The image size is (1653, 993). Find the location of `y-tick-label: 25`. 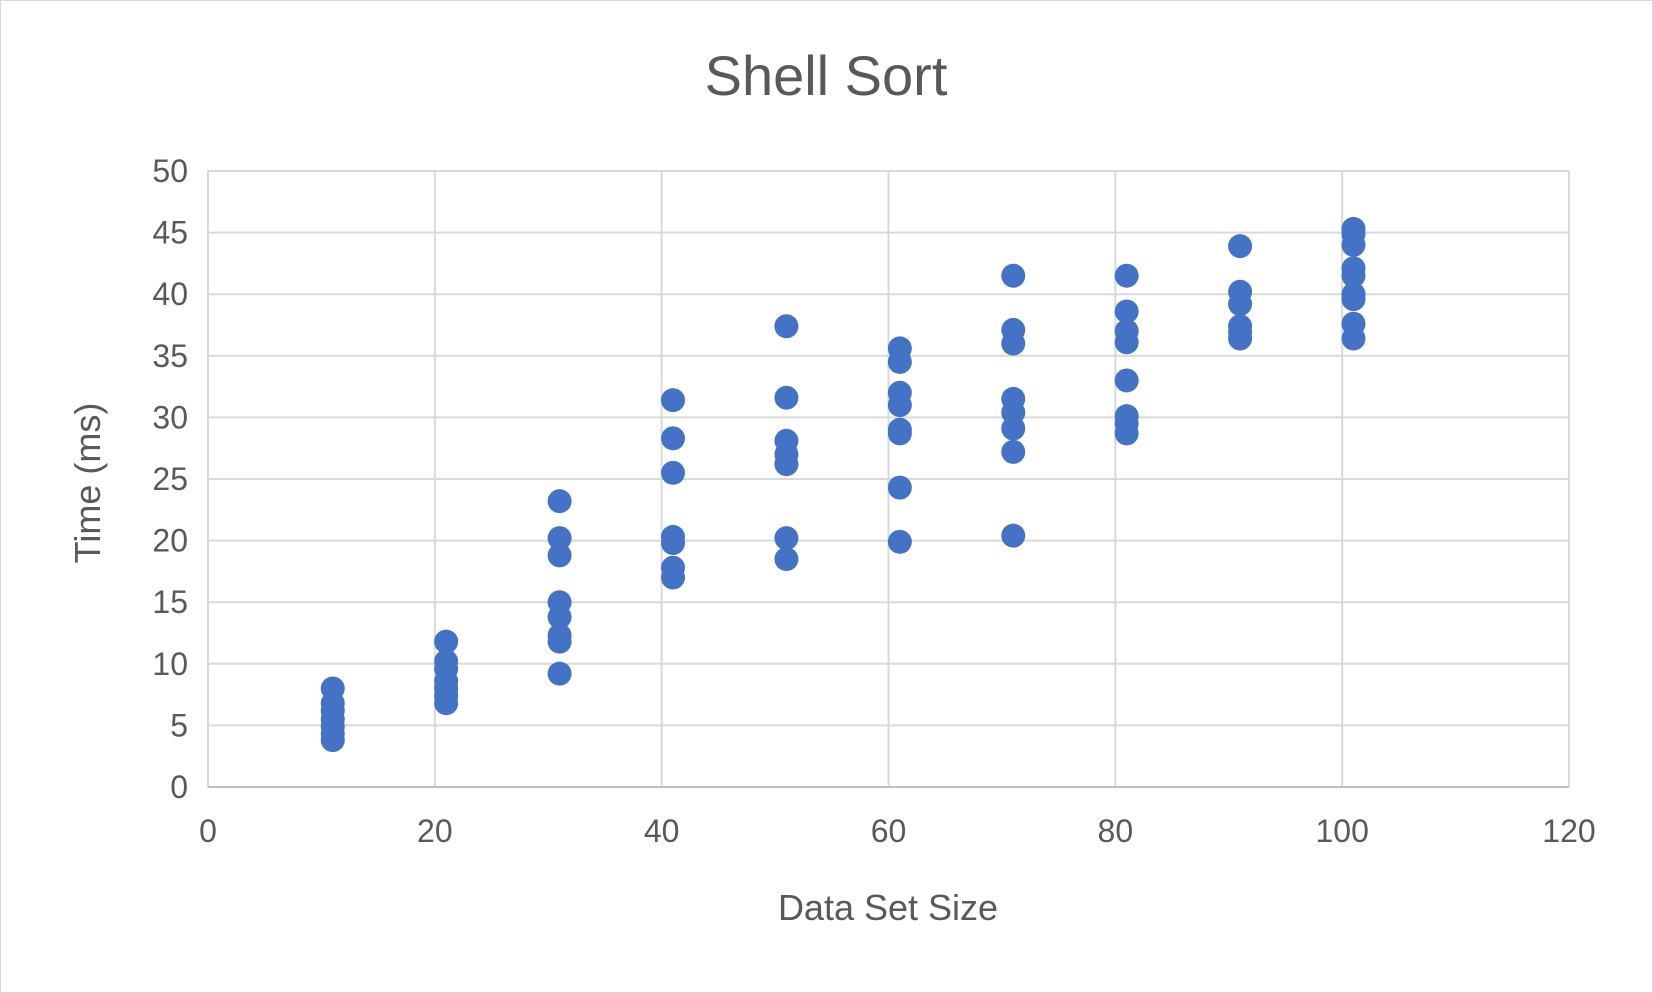

y-tick-label: 25 is located at coordinates (170, 479).